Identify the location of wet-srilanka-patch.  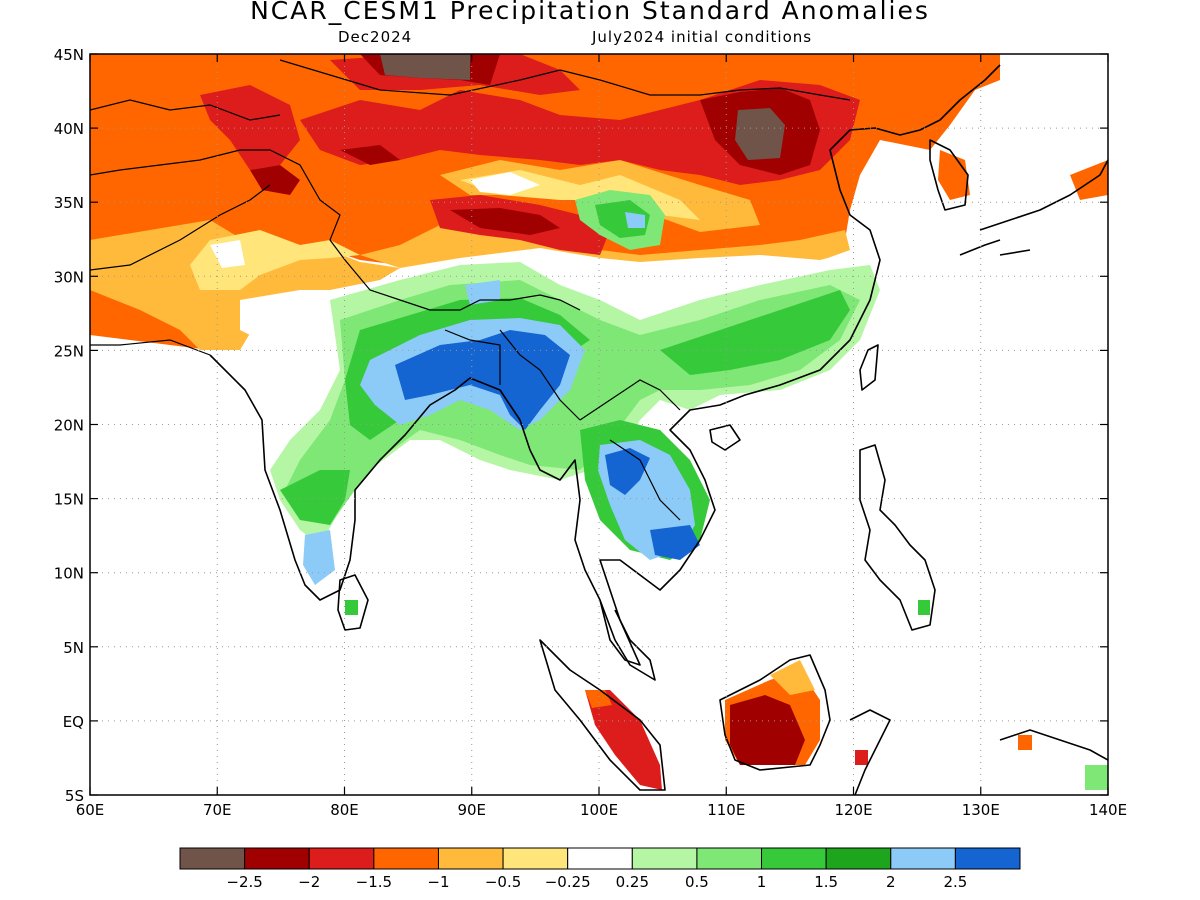
(351, 607).